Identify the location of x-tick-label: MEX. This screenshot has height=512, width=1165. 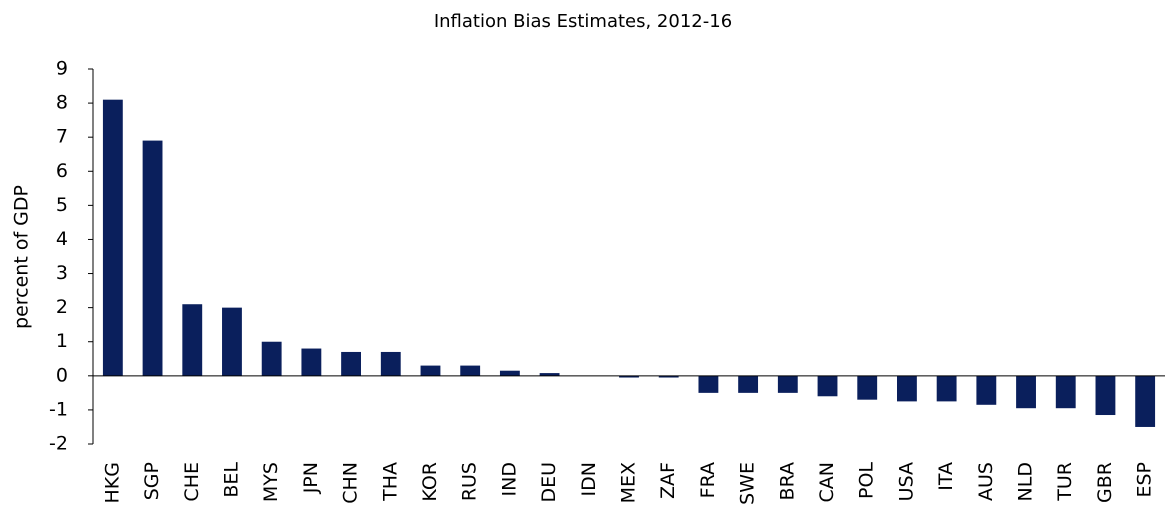
(629, 482).